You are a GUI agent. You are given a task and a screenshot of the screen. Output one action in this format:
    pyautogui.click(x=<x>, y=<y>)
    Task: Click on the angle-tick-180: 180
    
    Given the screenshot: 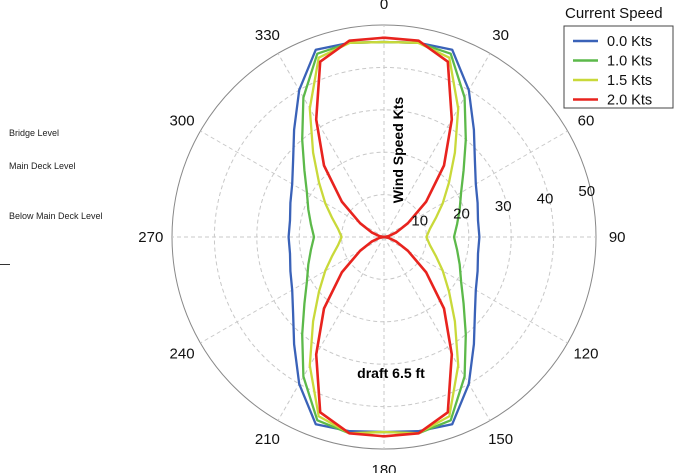 What is the action you would take?
    pyautogui.click(x=383, y=467)
    